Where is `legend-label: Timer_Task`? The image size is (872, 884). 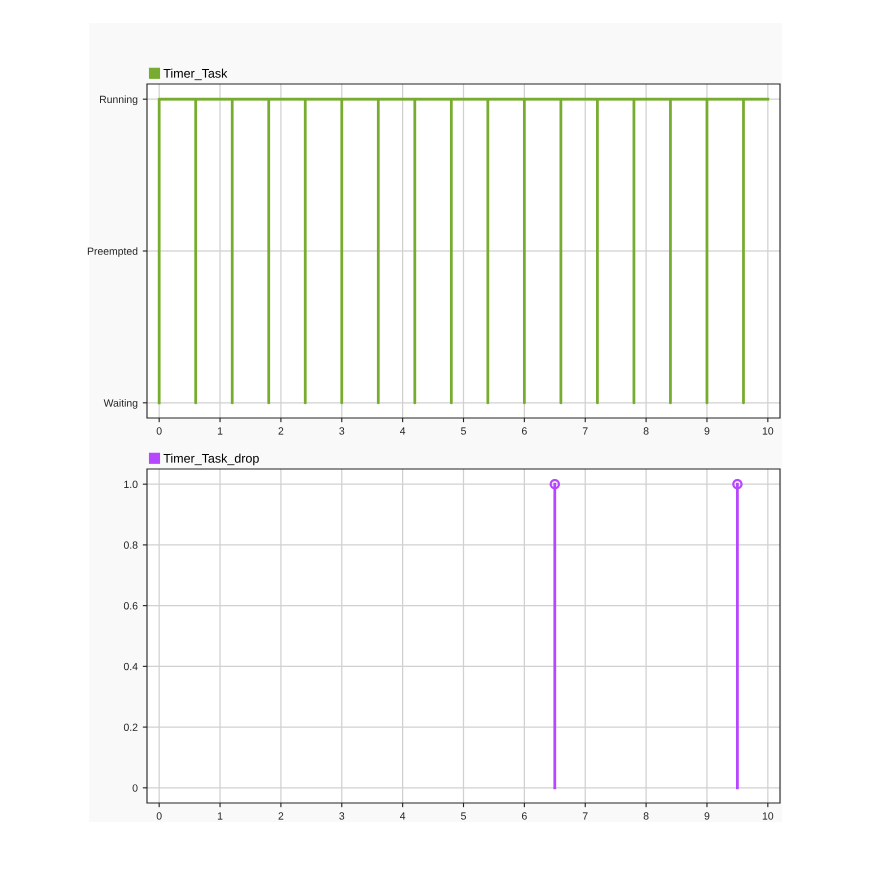 legend-label: Timer_Task is located at coordinates (196, 74).